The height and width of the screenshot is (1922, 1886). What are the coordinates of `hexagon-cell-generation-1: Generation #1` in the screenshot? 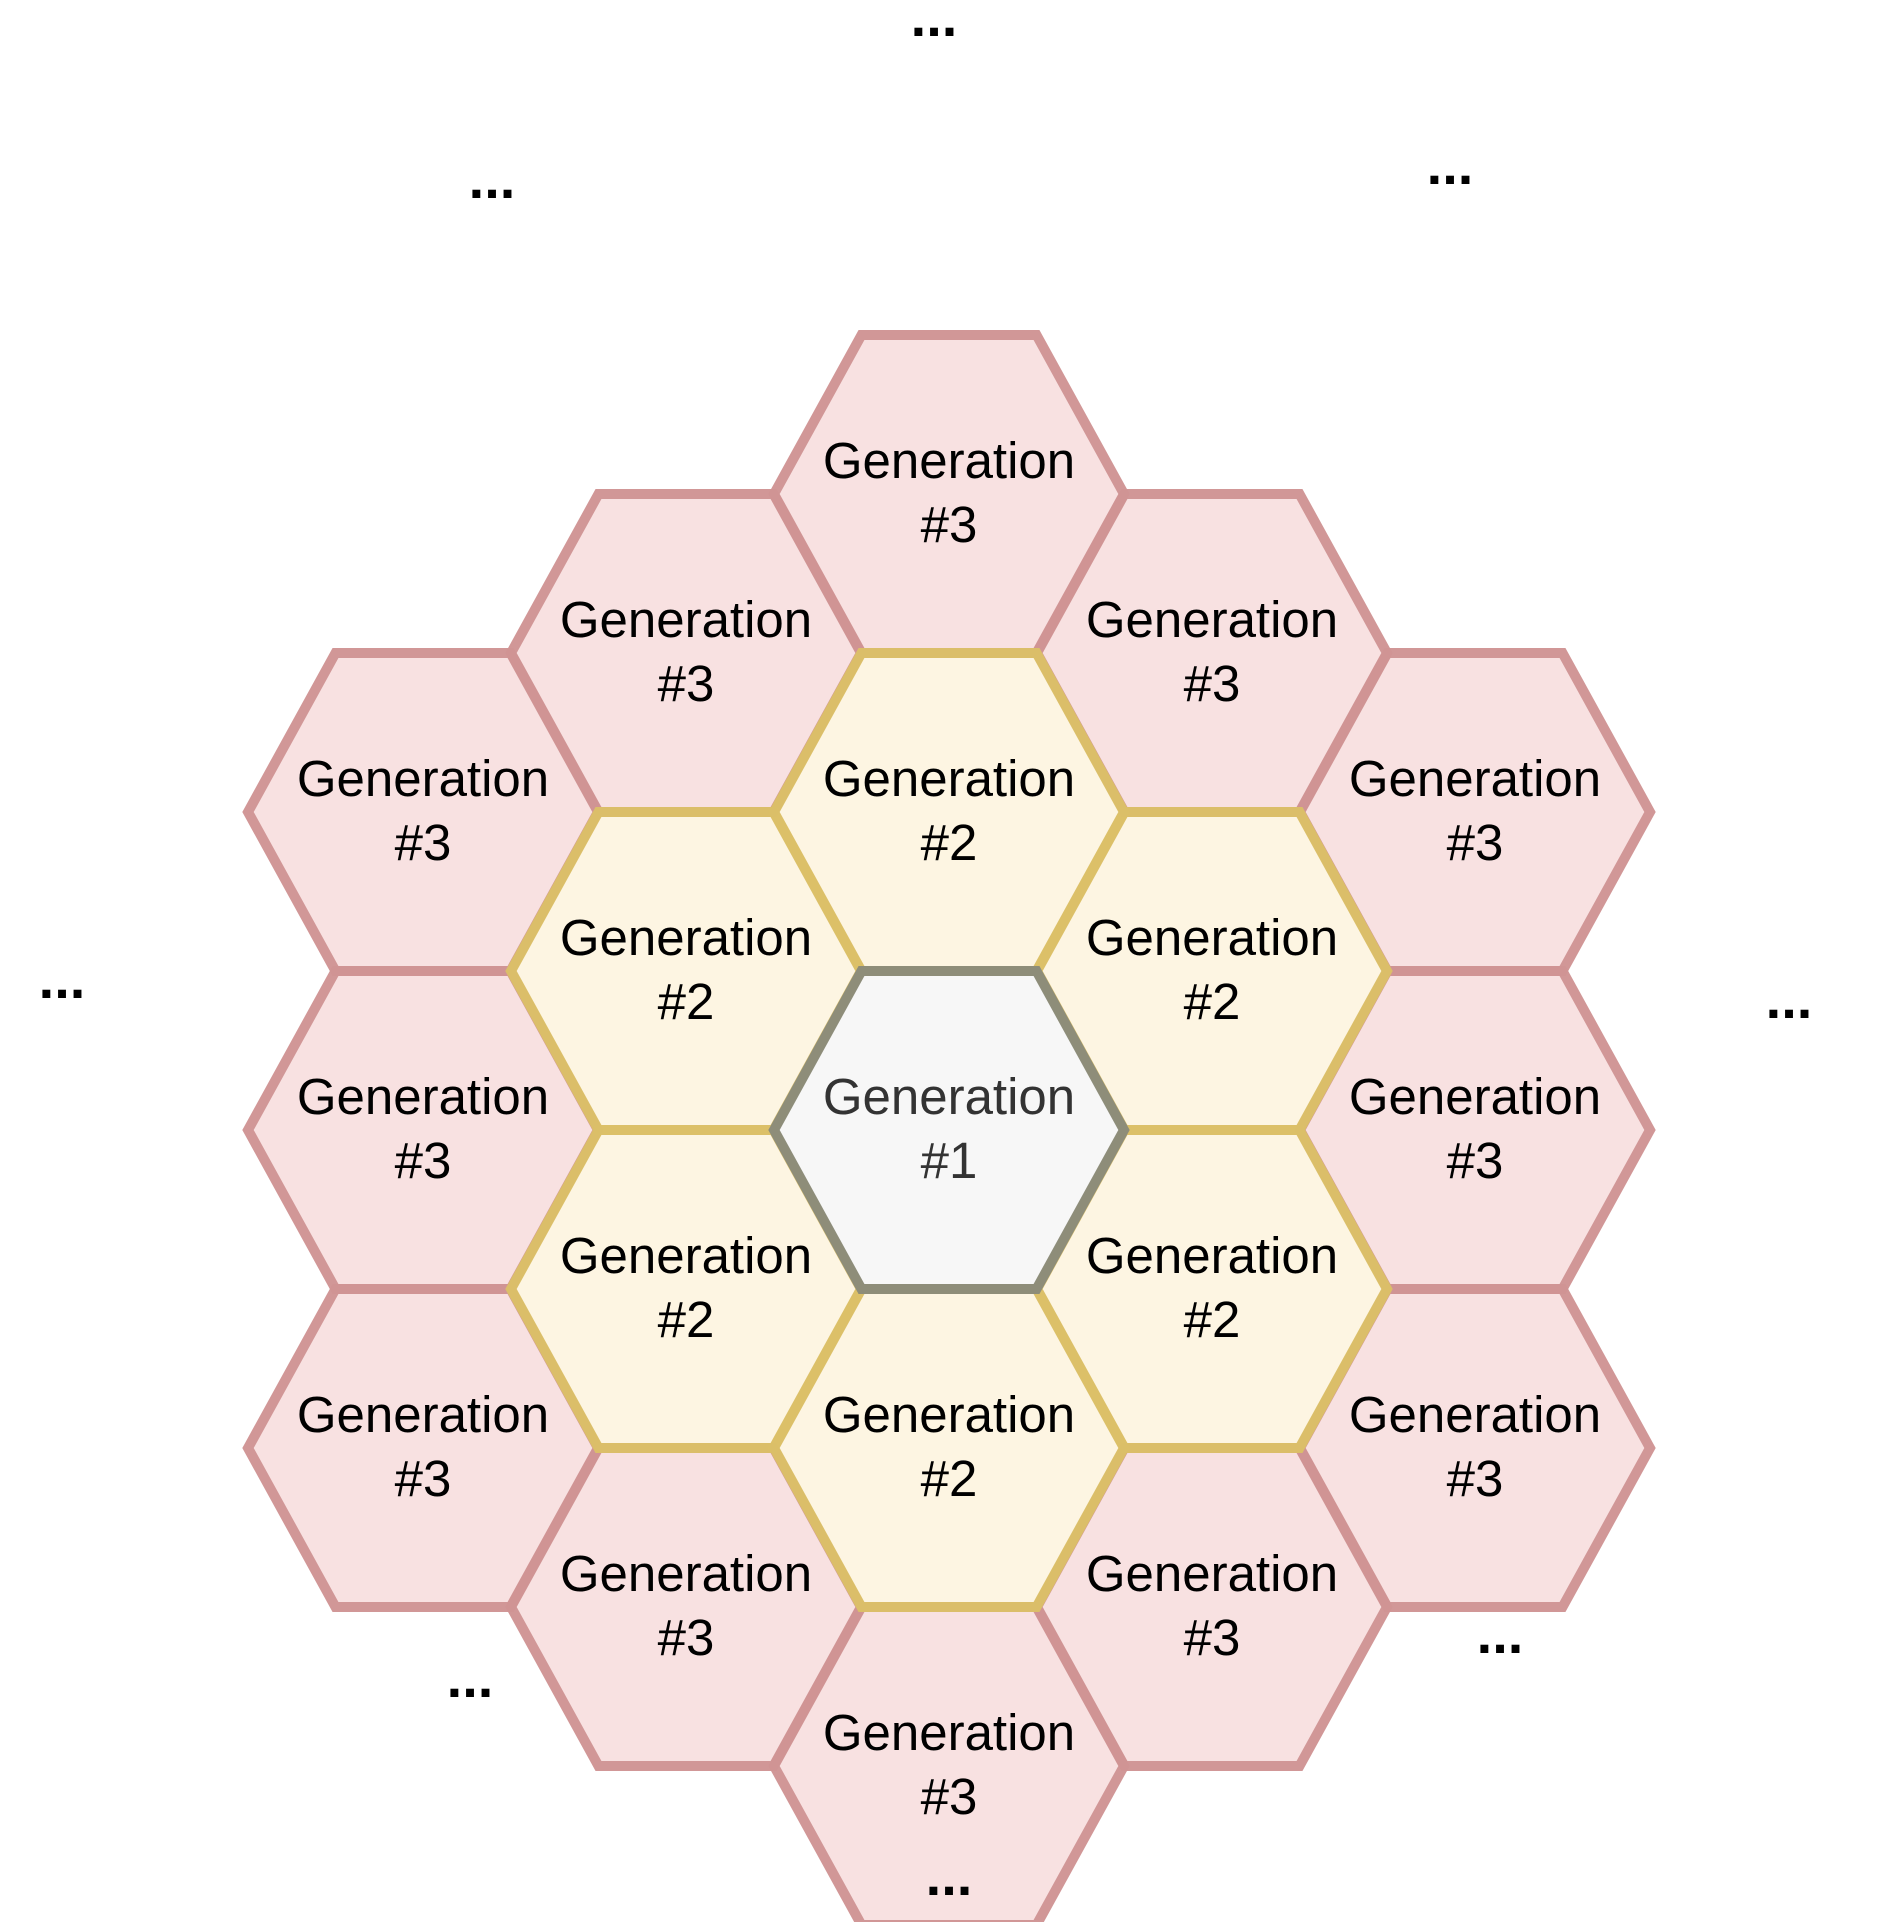 It's located at (949, 1130).